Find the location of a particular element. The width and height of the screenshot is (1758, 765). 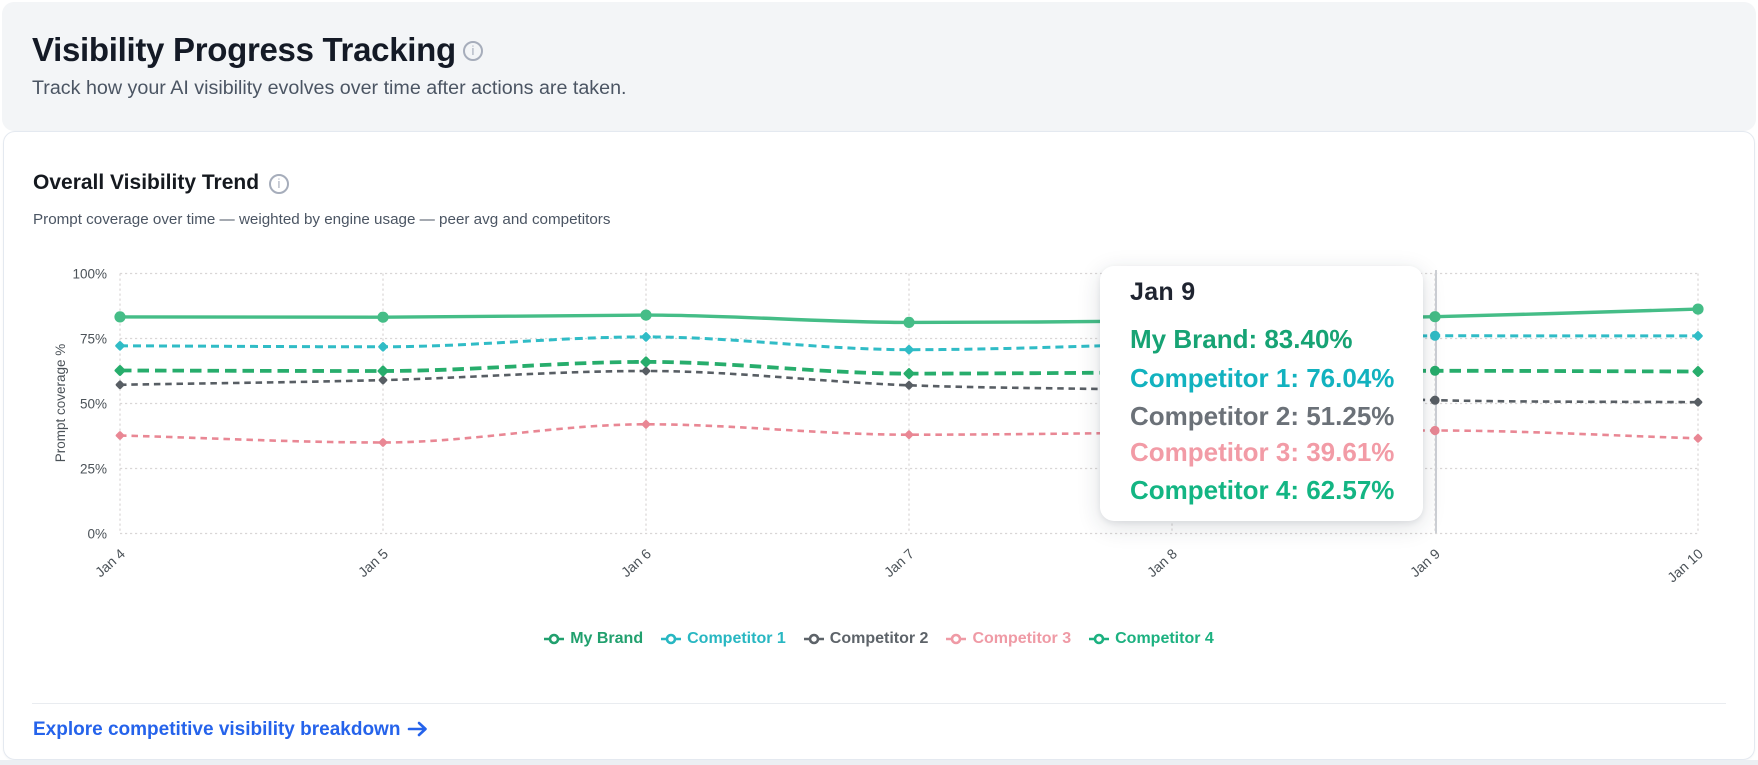

svg-text: Jan 8 is located at coordinates (1162, 562).